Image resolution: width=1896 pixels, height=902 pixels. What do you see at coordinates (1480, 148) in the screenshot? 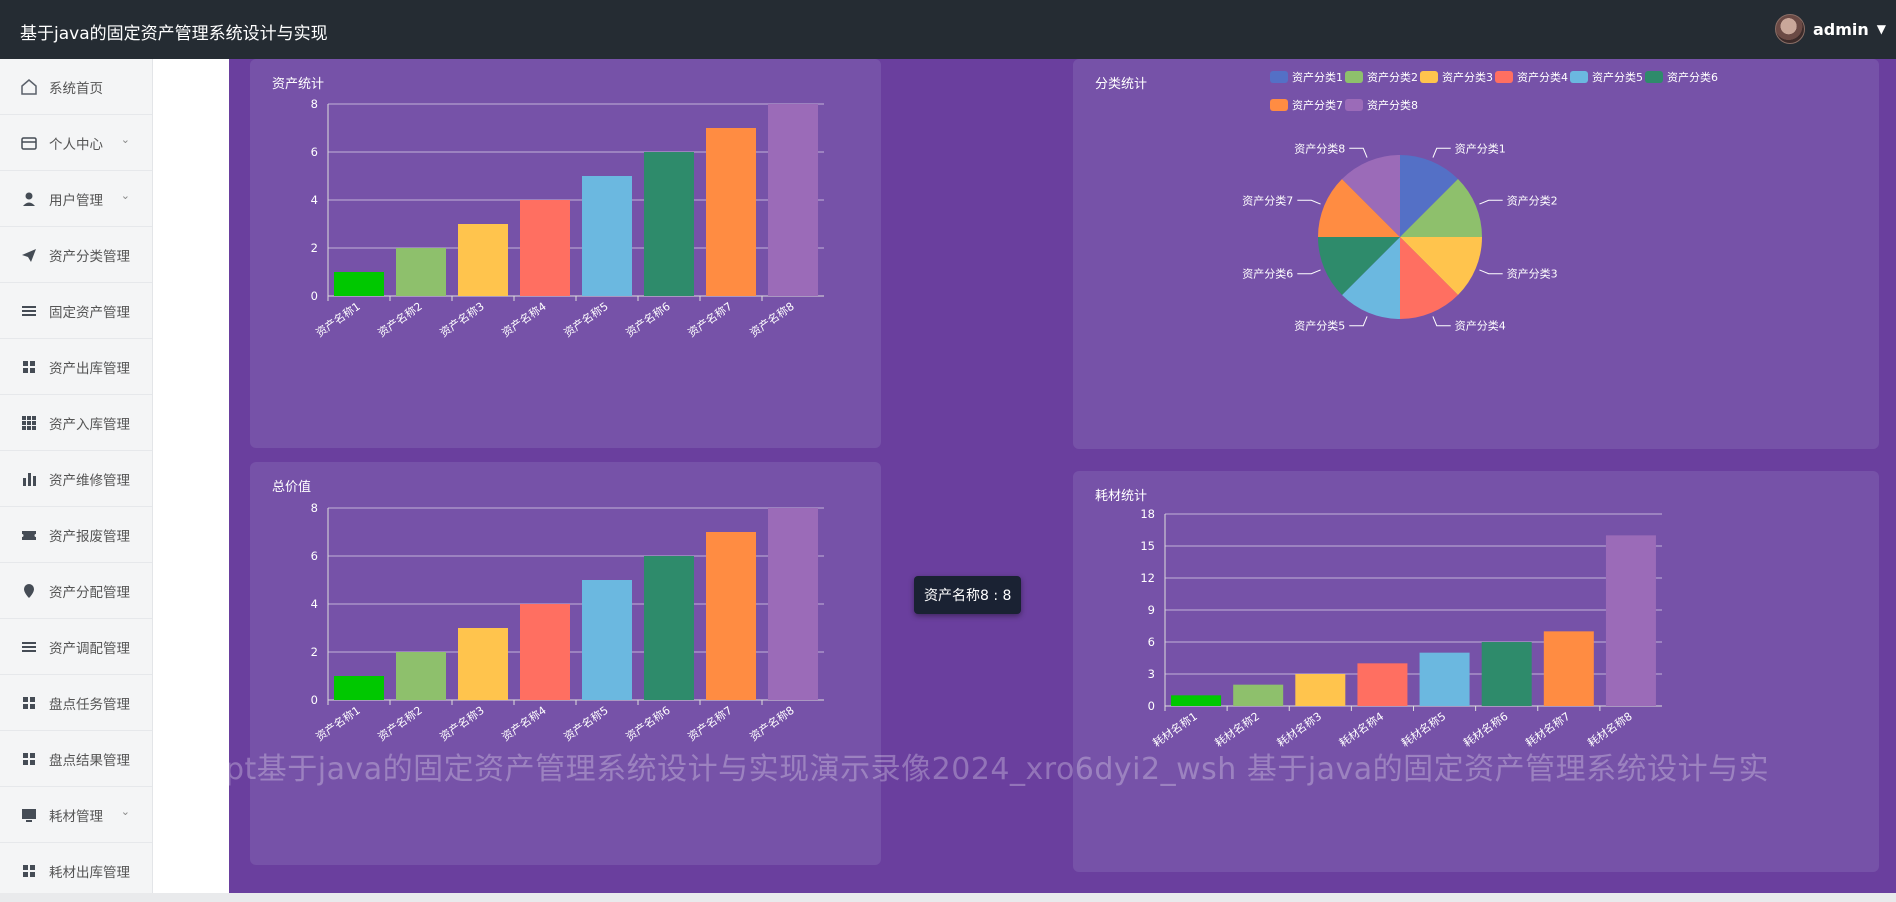
I see `pie-label: 资产分类1` at bounding box center [1480, 148].